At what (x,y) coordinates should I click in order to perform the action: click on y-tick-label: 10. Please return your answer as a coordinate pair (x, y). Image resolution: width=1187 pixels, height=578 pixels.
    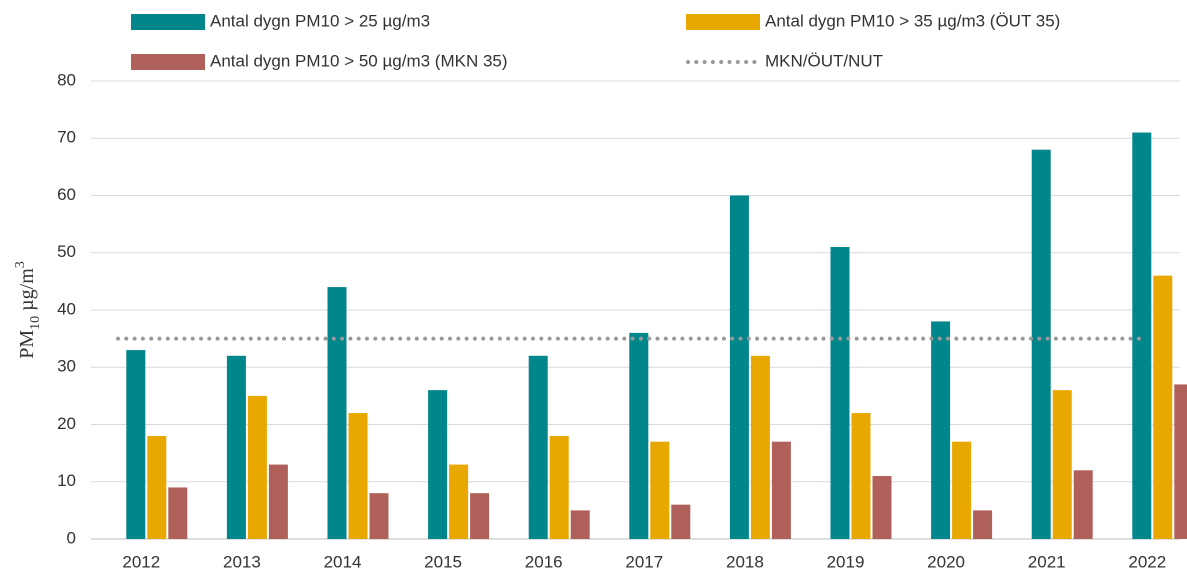
    Looking at the image, I should click on (66, 480).